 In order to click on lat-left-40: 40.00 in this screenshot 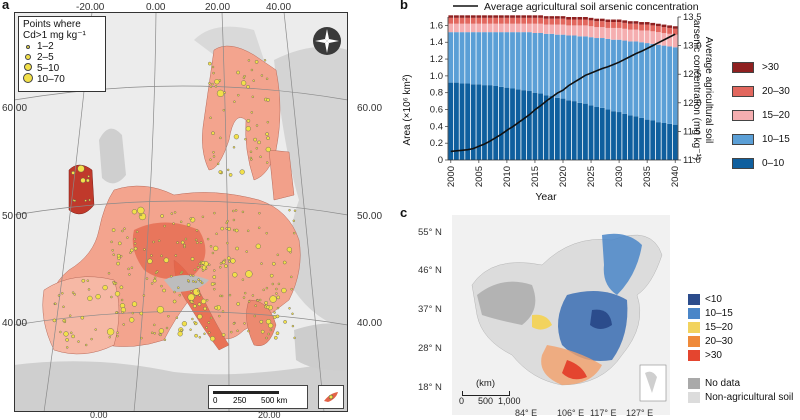, I will do `click(15, 323)`.